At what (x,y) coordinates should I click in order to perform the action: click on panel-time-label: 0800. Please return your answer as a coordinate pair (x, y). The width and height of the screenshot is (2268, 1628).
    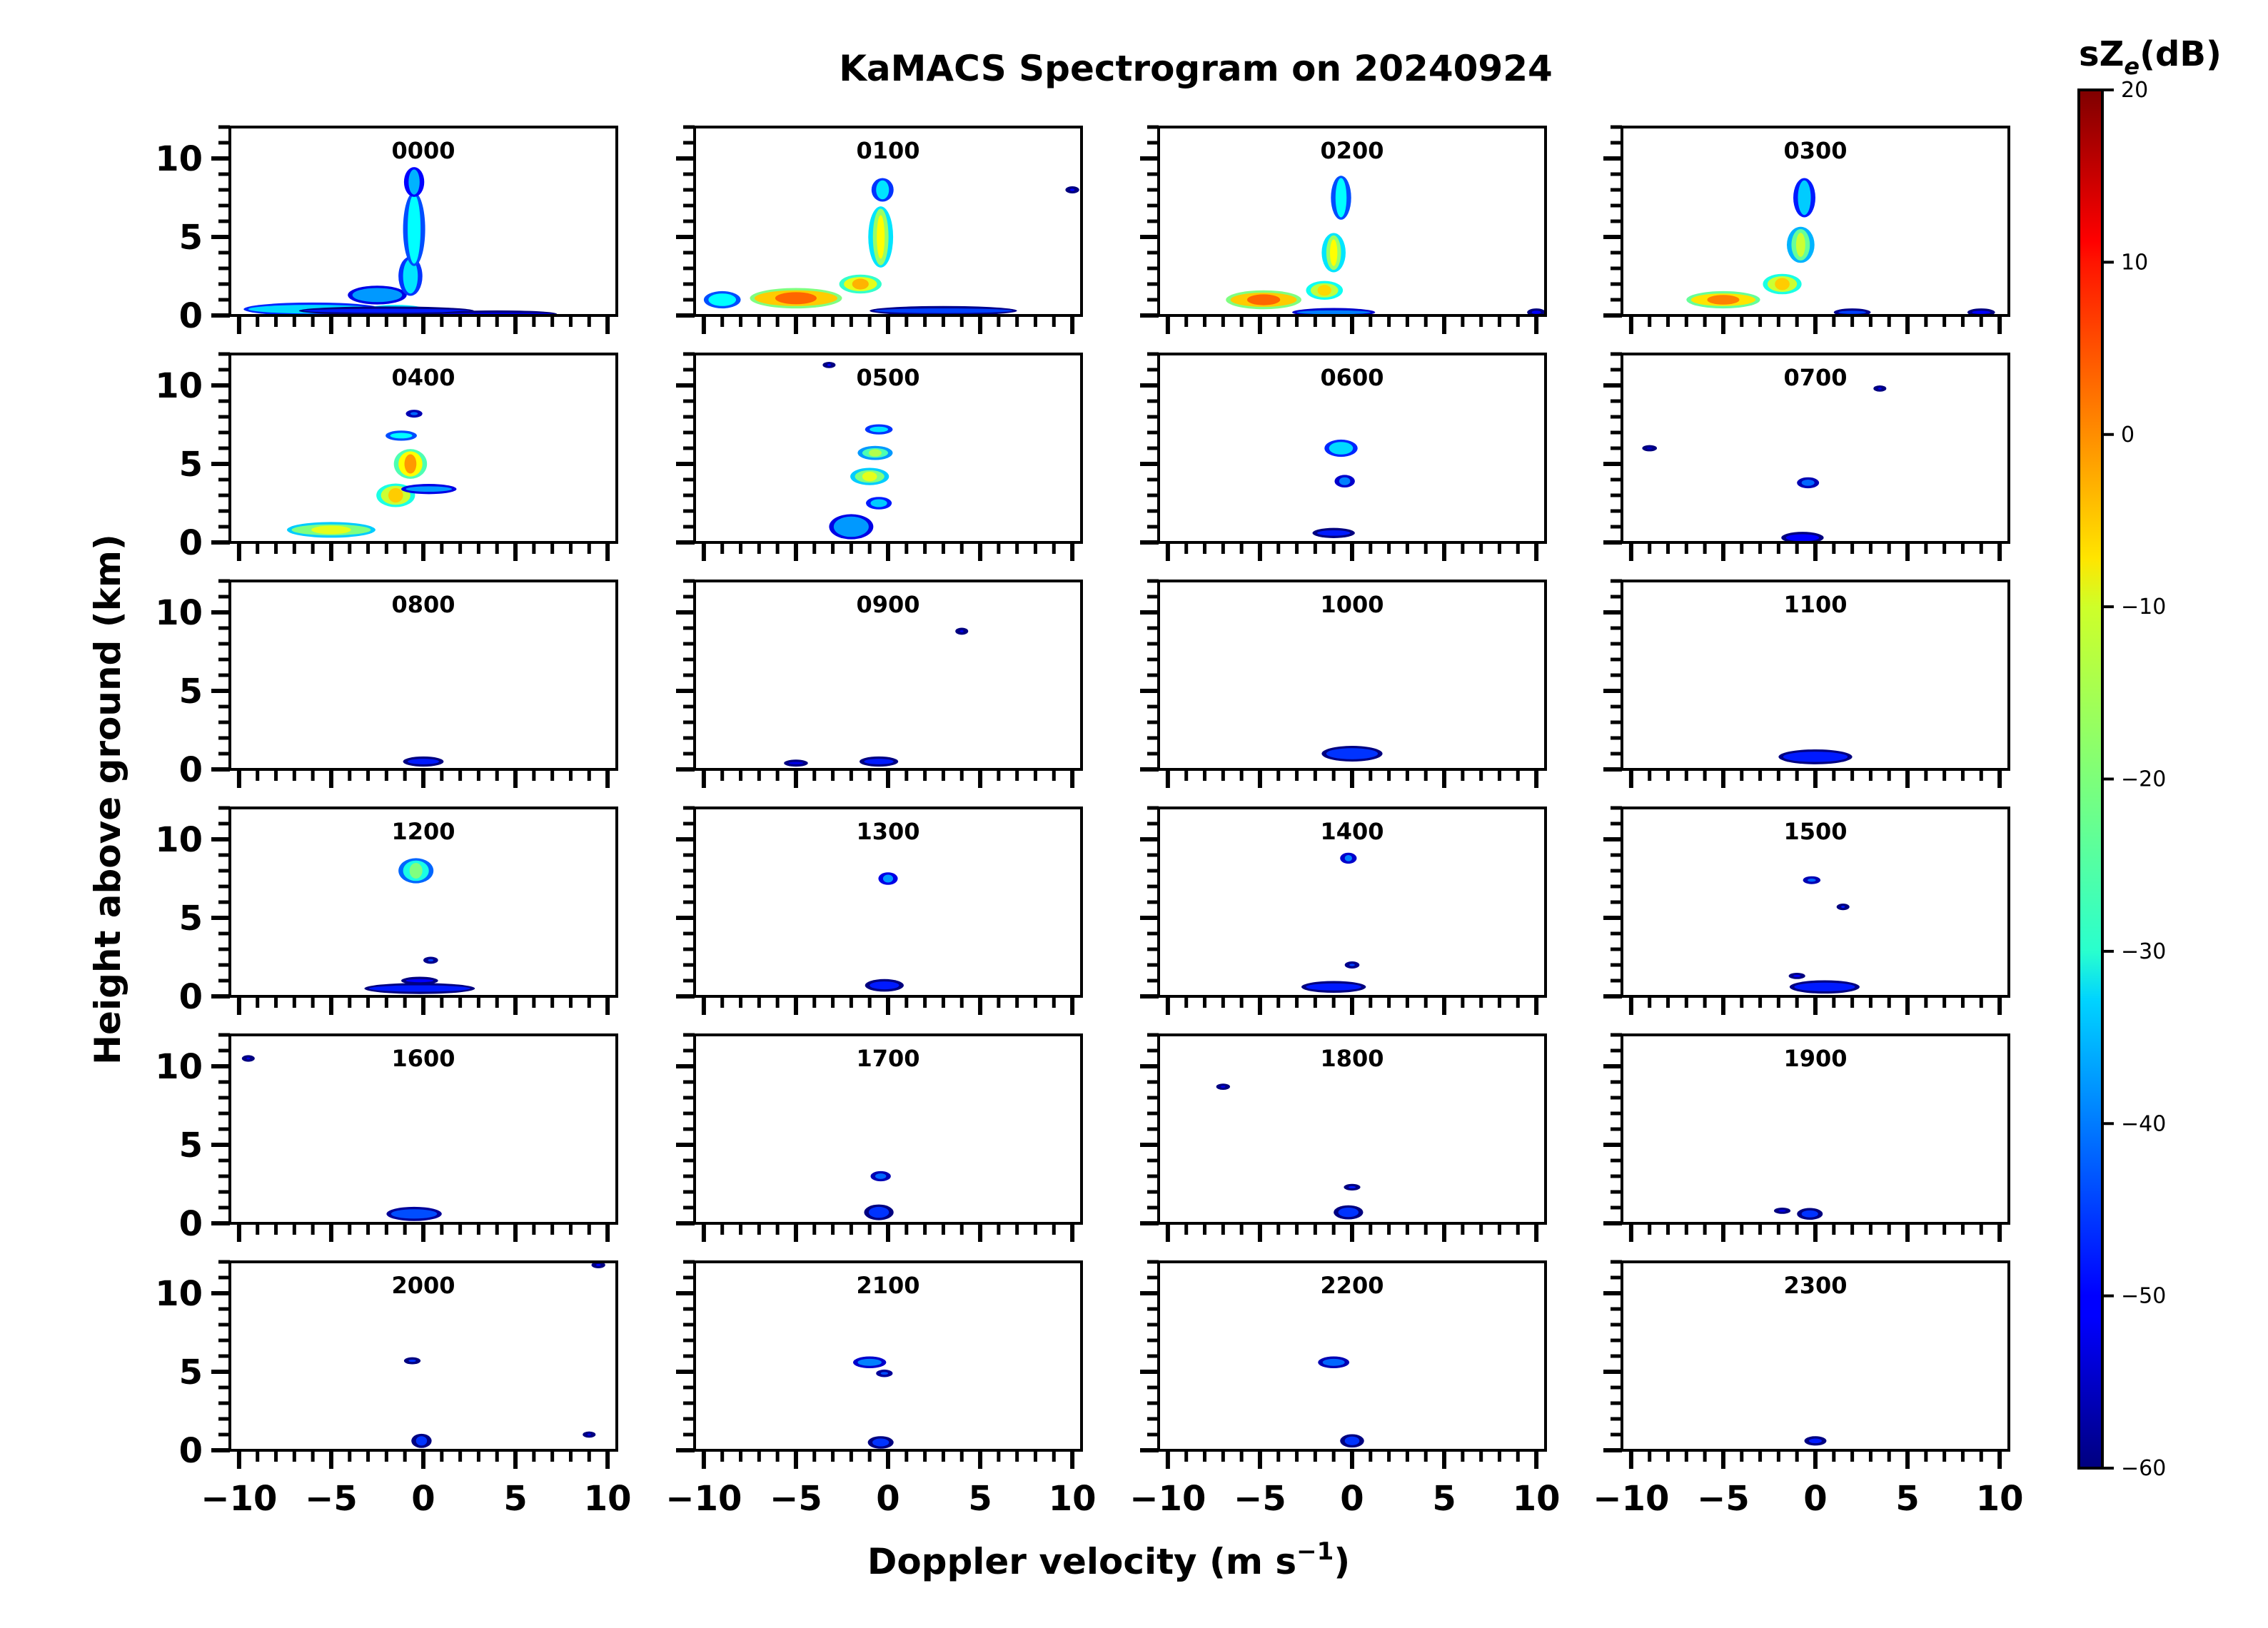
    Looking at the image, I should click on (423, 604).